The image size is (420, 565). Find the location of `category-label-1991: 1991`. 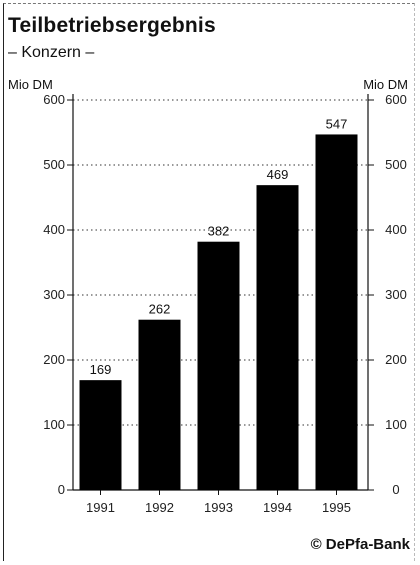

category-label-1991: 1991 is located at coordinates (100, 507).